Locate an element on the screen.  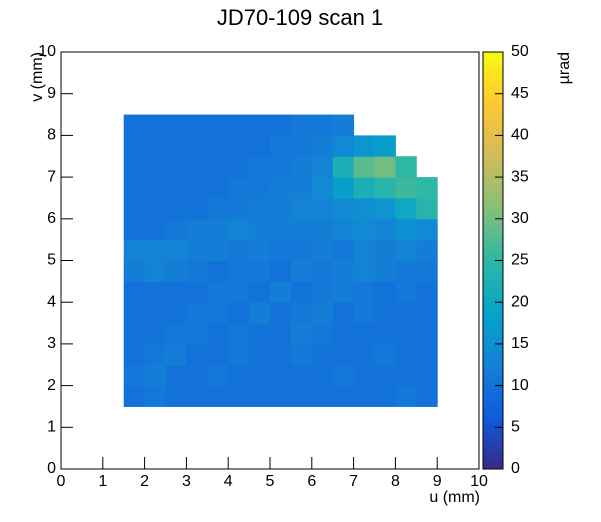
colorbar-tick-label: 20 is located at coordinates (520, 301).